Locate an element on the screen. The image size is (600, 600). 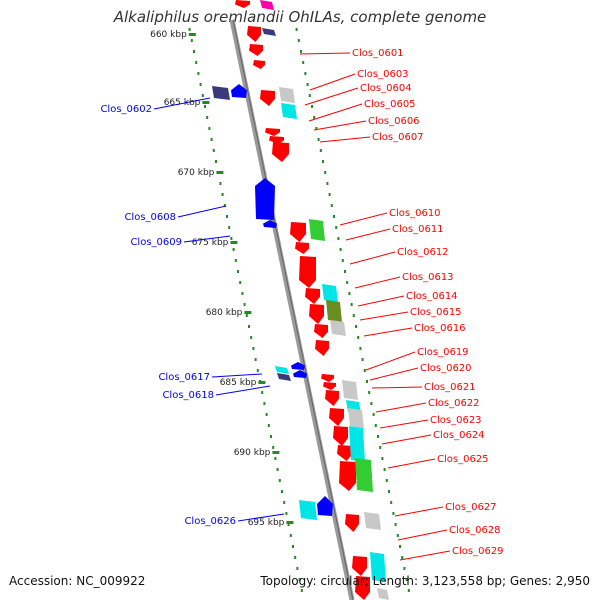
forward-gene-label: Clos_0614 is located at coordinates (432, 296).